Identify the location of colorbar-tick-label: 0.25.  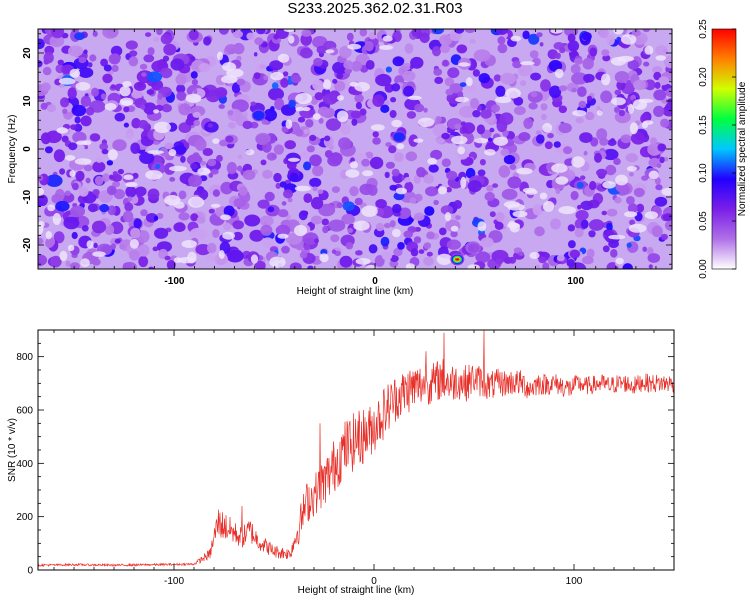
(703, 29).